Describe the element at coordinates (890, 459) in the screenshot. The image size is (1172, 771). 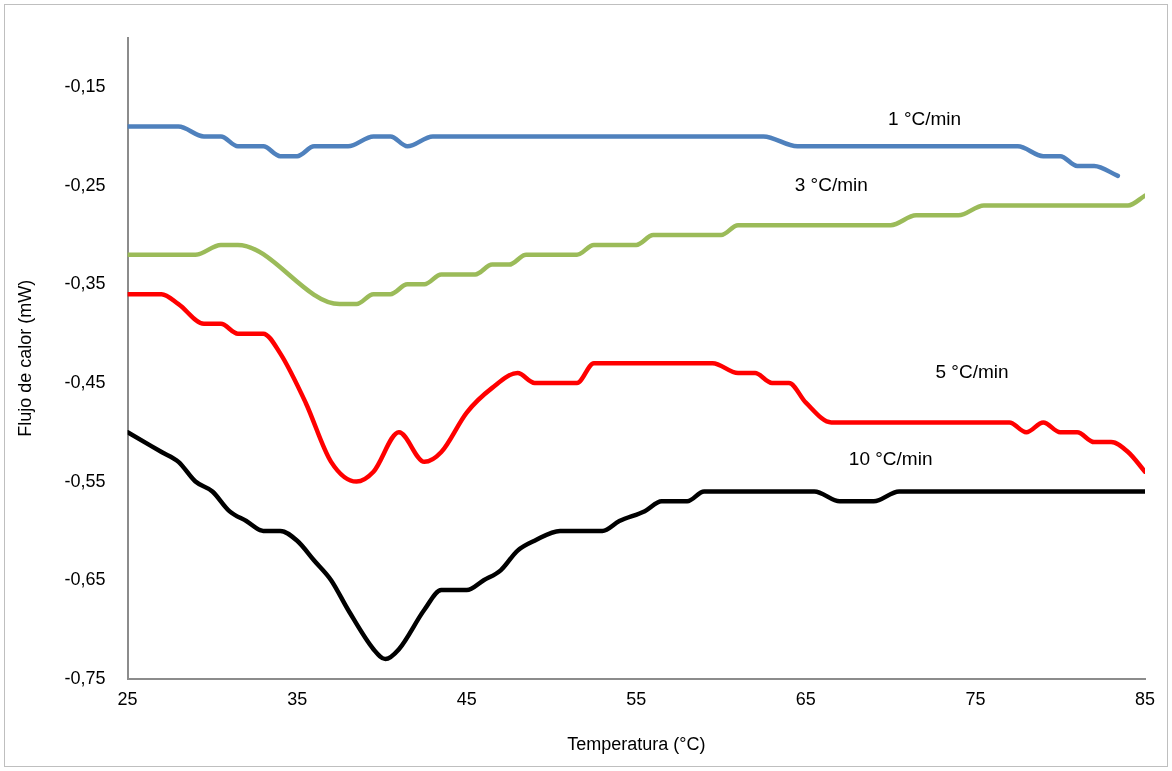
I see `series-label: 10 °C/min` at that location.